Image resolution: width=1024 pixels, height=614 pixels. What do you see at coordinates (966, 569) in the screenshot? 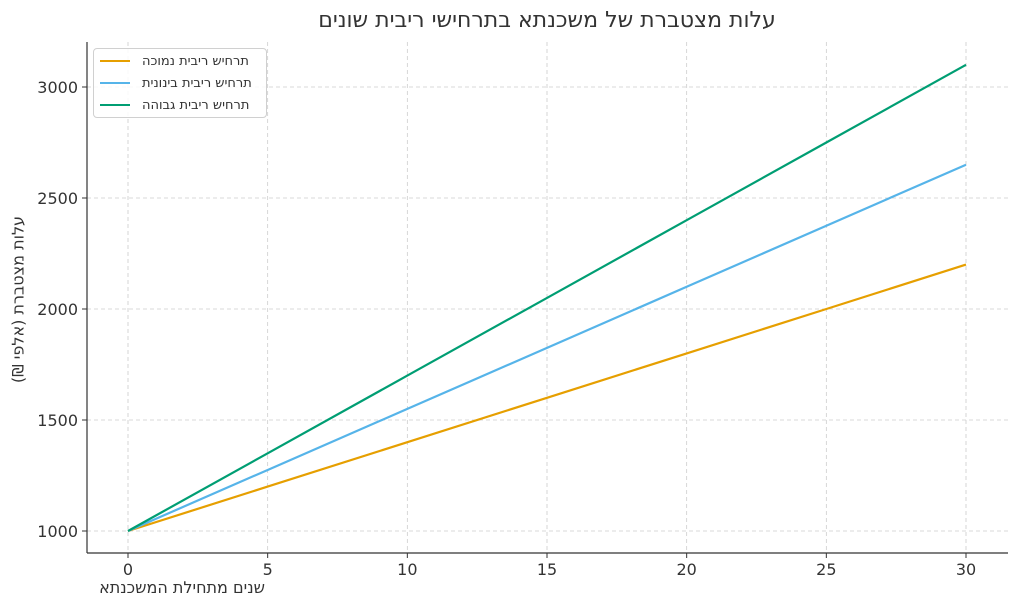
I see `x-tick-label: 30` at bounding box center [966, 569].